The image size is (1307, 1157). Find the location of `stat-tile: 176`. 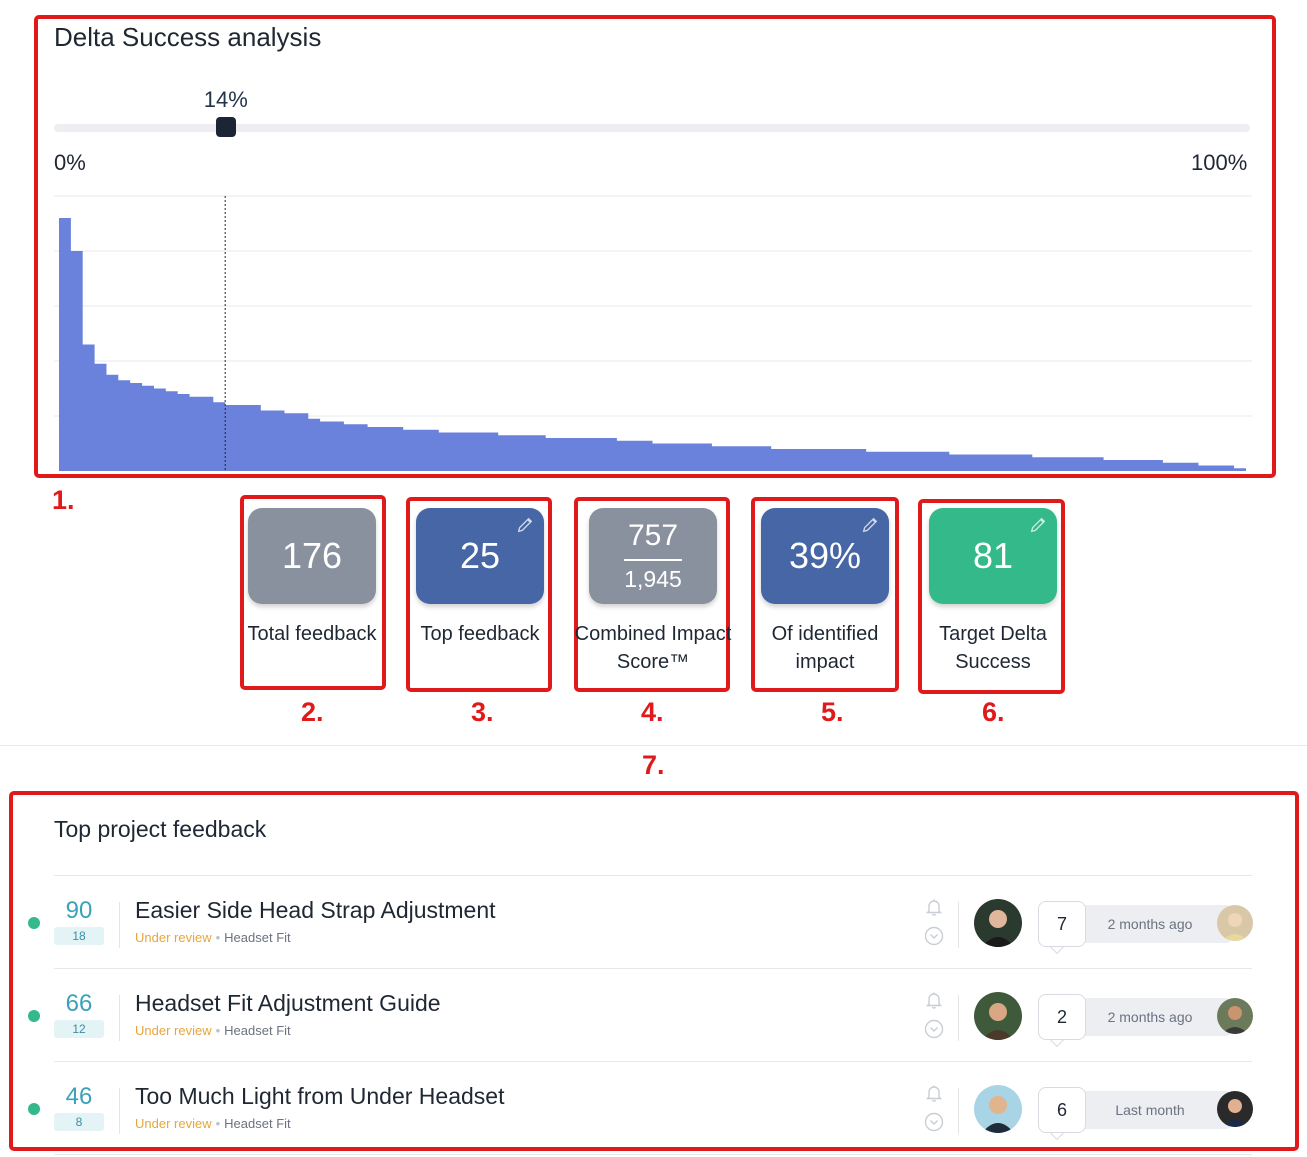

stat-tile: 176 is located at coordinates (312, 556).